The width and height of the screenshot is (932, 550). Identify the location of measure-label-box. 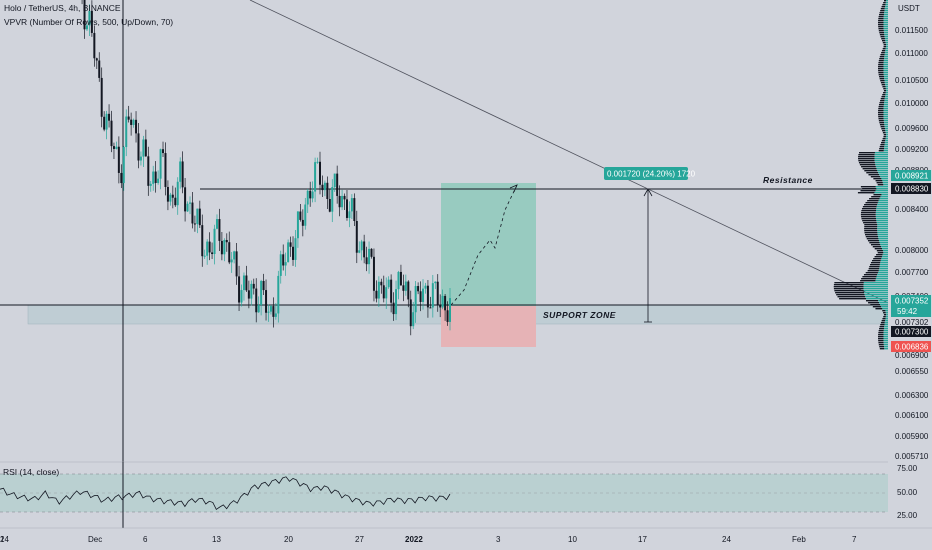
(646, 173).